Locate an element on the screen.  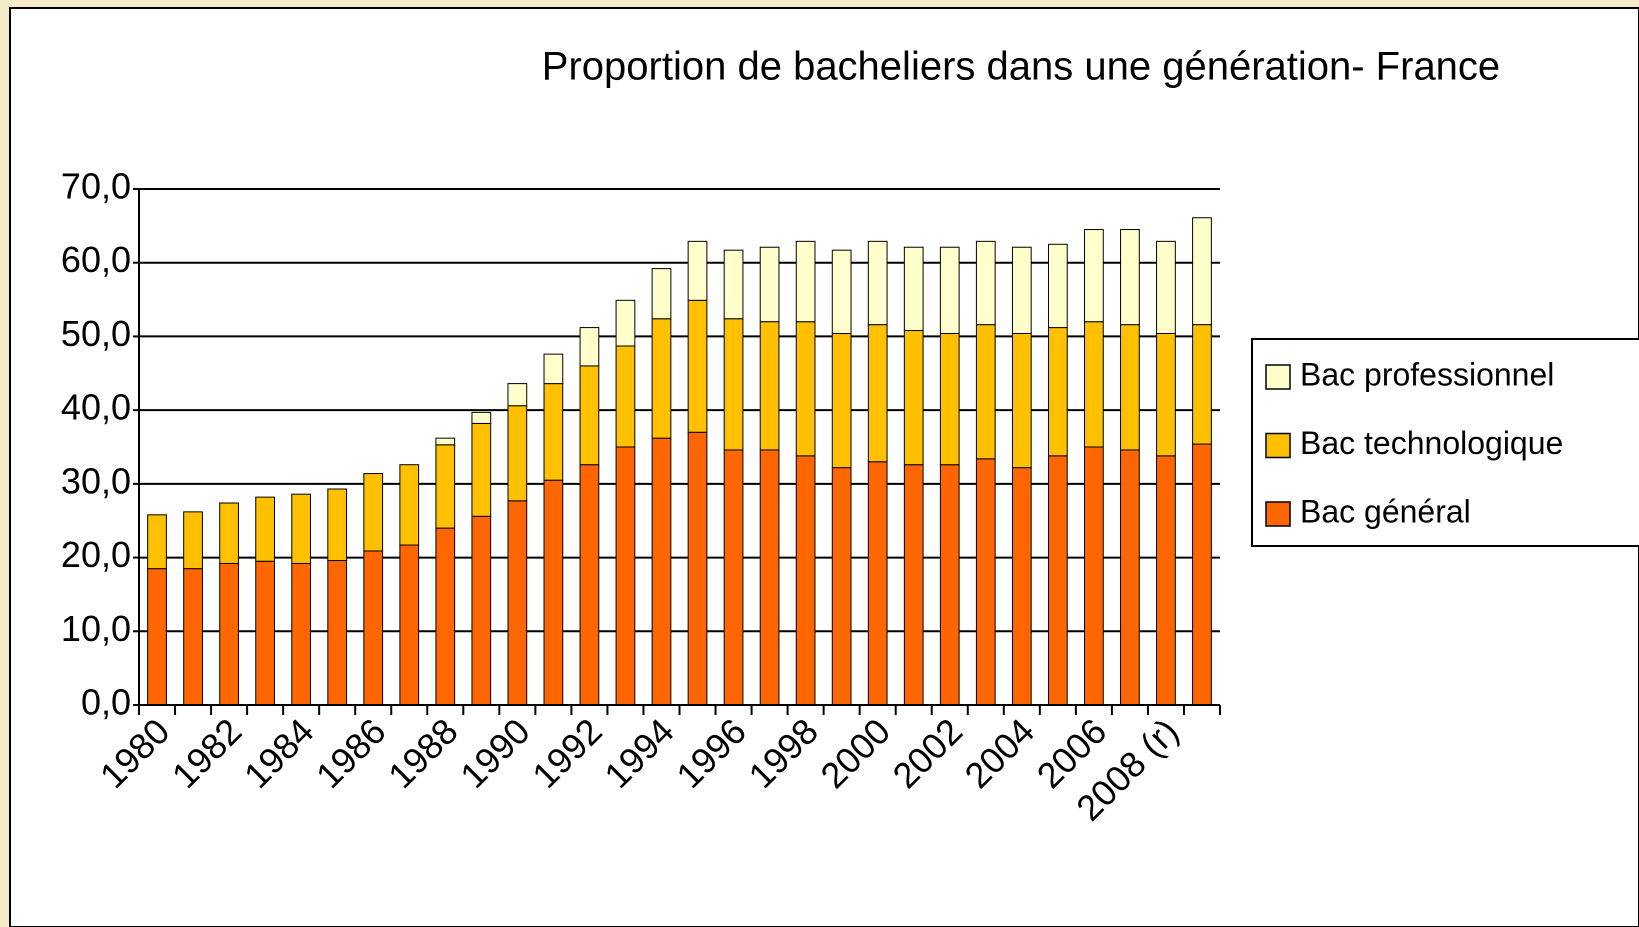
y-tick-label: 20,0 is located at coordinates (96, 554).